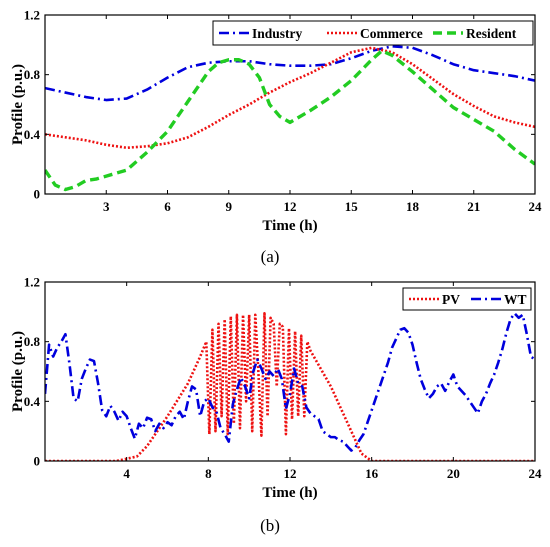 This screenshot has height=547, width=550. What do you see at coordinates (413, 206) in the screenshot?
I see `x-tick-label: 18` at bounding box center [413, 206].